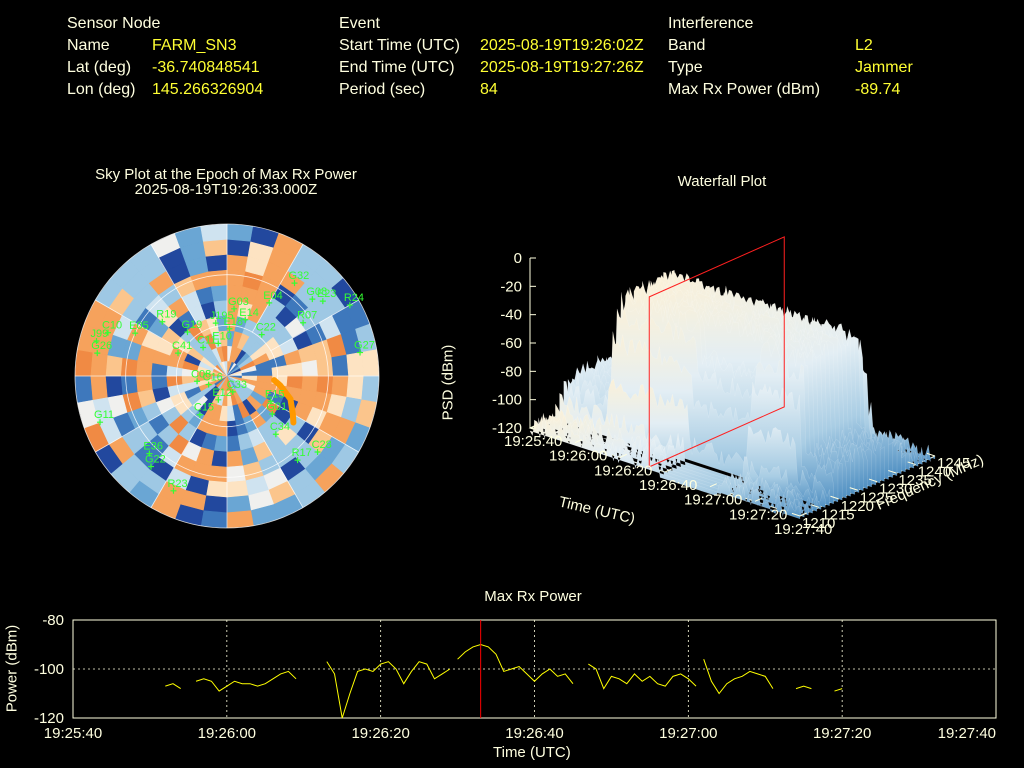 The height and width of the screenshot is (768, 1024). What do you see at coordinates (101, 348) in the screenshot?
I see `satellite-marker: G26` at bounding box center [101, 348].